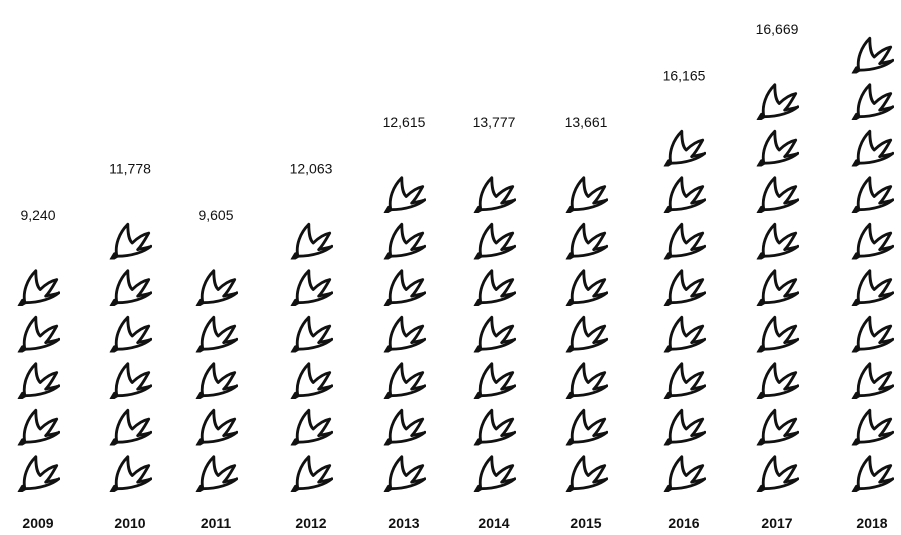 This screenshot has height=535, width=901. I want to click on column-2017: 16,669 2017, so click(777, 276).